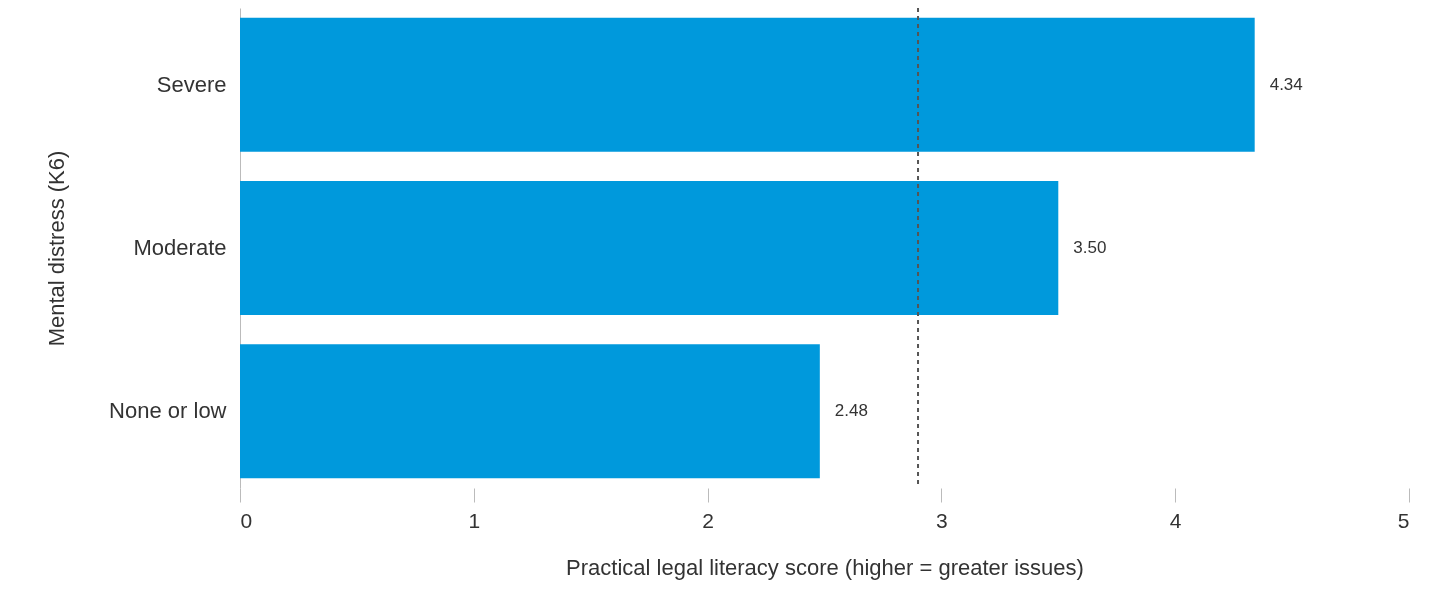 This screenshot has width=1432, height=594. I want to click on y-tick-label: Severe, so click(191, 84).